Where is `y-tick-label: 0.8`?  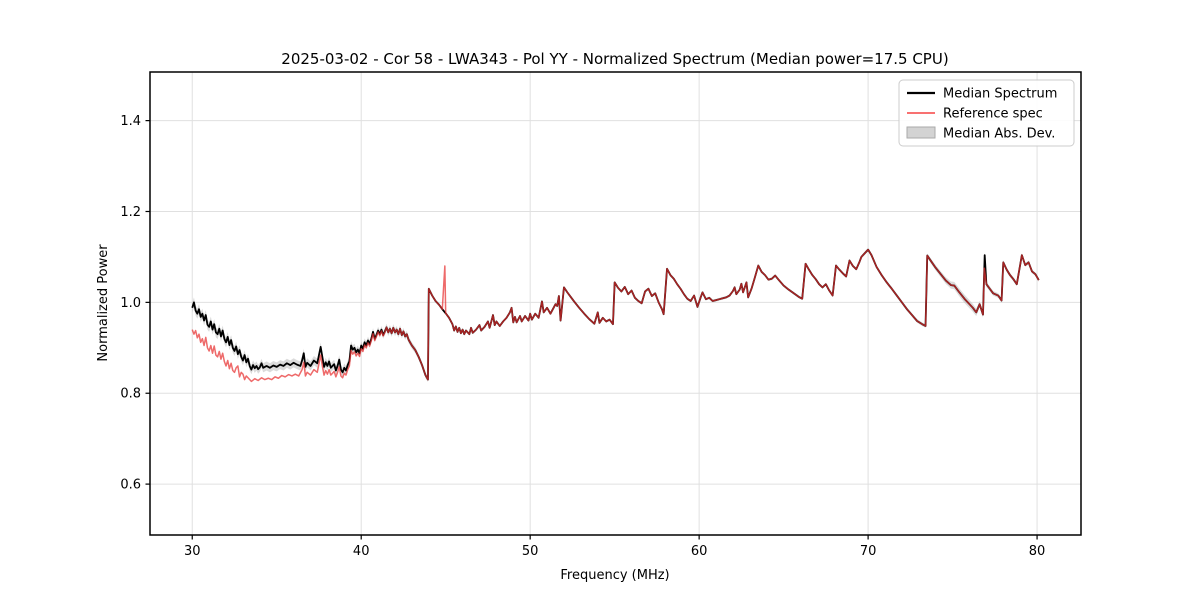
y-tick-label: 0.8 is located at coordinates (130, 394).